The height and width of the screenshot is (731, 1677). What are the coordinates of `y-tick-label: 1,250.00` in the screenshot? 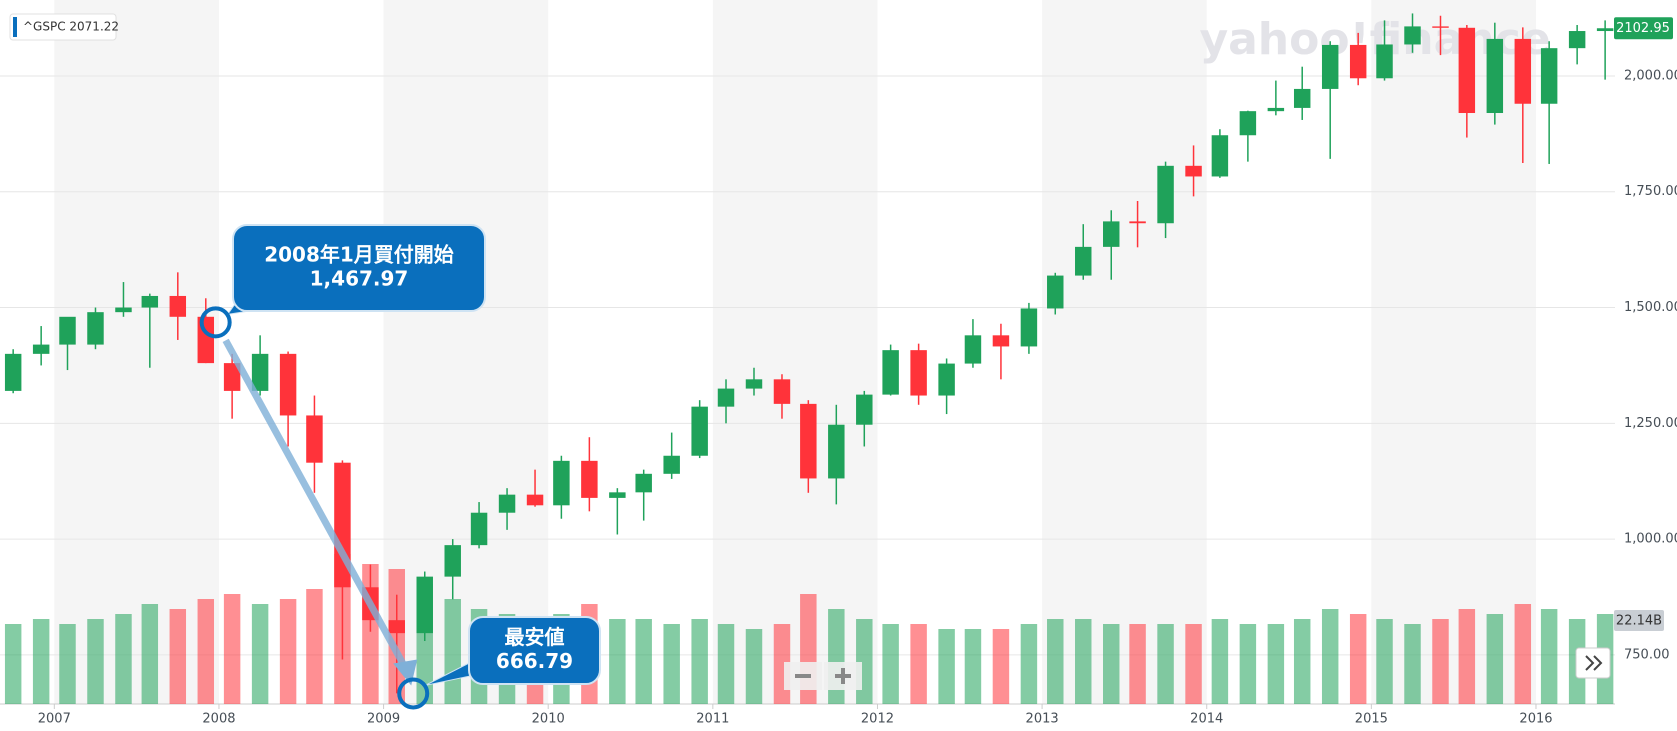 It's located at (1650, 423).